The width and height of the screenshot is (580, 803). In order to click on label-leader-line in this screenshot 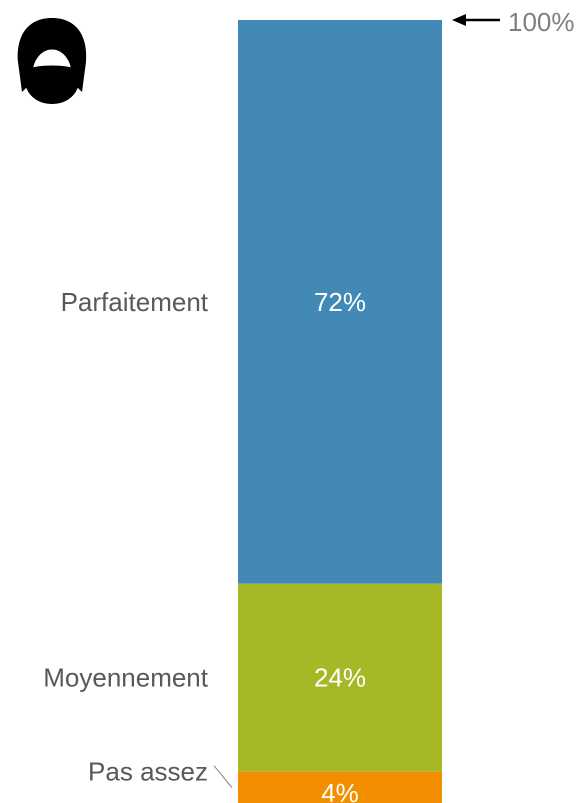, I will do `click(223, 776)`.